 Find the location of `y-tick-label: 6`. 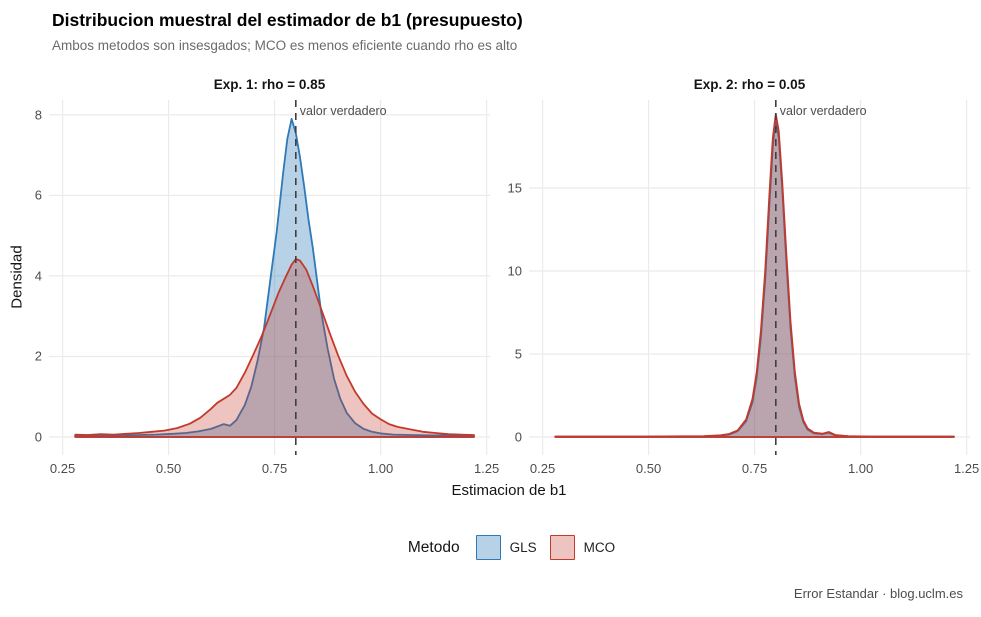

y-tick-label: 6 is located at coordinates (38, 195).